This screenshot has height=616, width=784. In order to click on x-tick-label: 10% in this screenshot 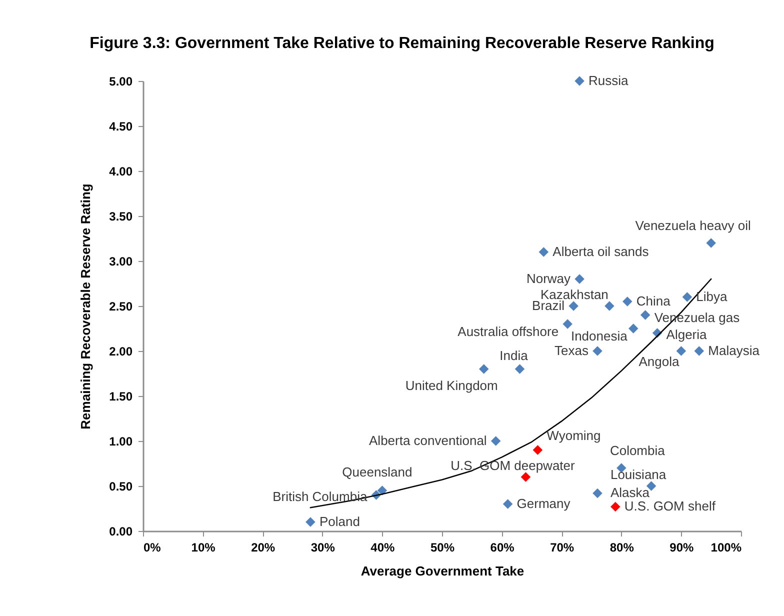, I will do `click(203, 547)`.